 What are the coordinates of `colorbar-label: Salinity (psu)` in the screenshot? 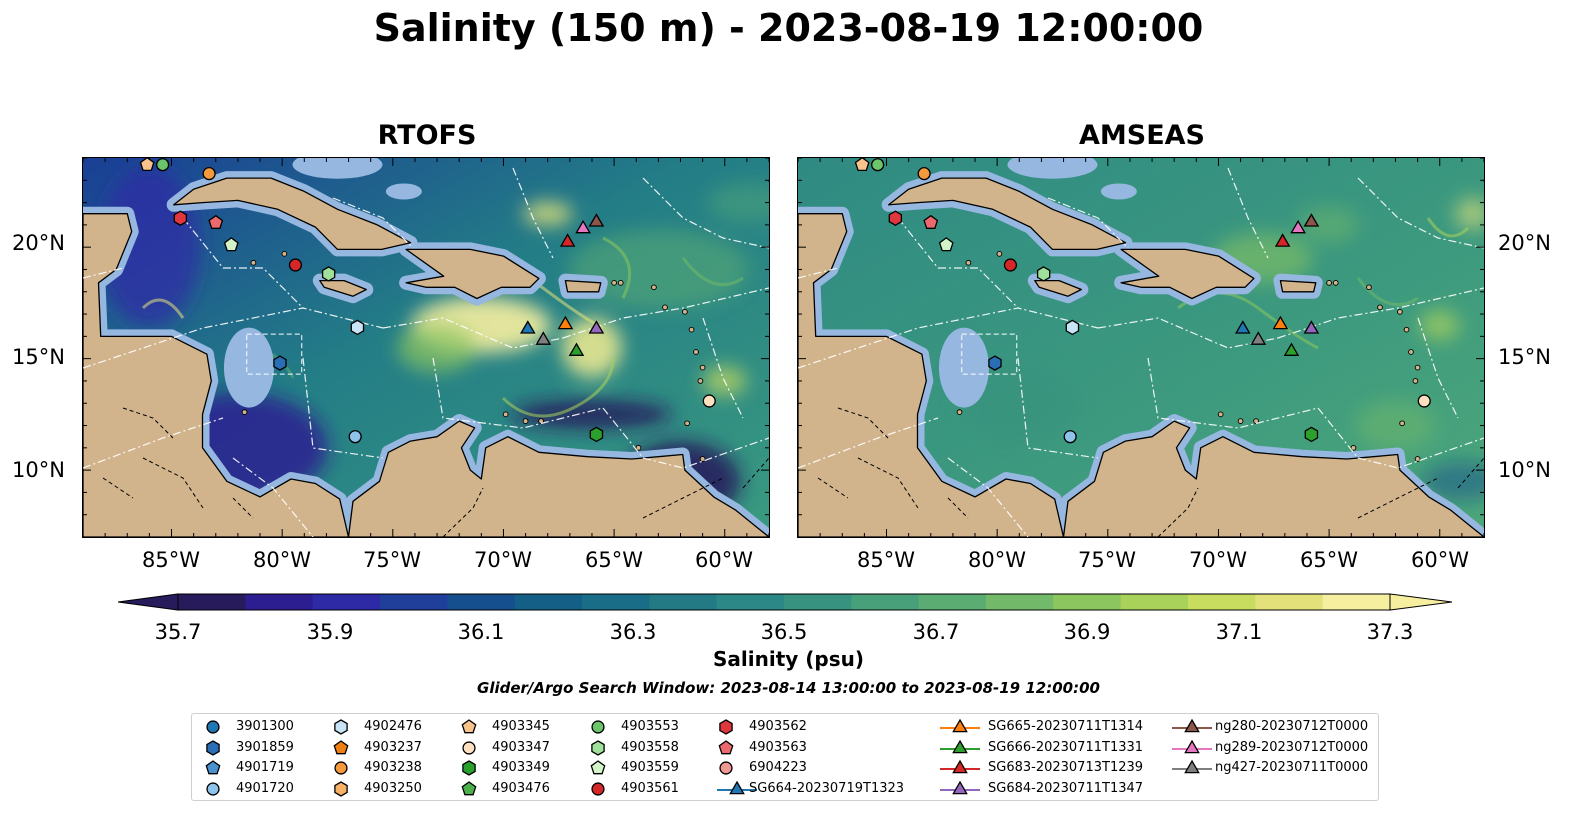 It's located at (788, 659).